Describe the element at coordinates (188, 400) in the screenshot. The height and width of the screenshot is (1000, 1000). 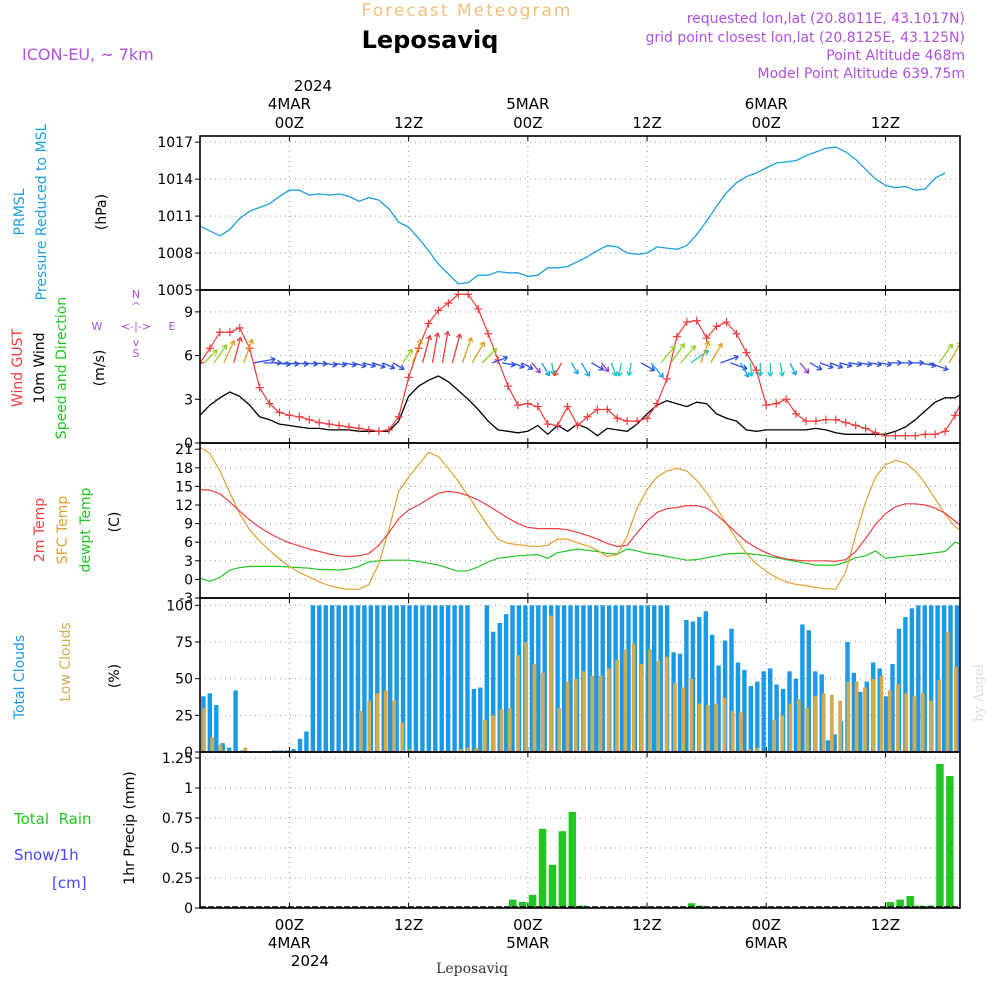
I see `y-tick-label: 3` at that location.